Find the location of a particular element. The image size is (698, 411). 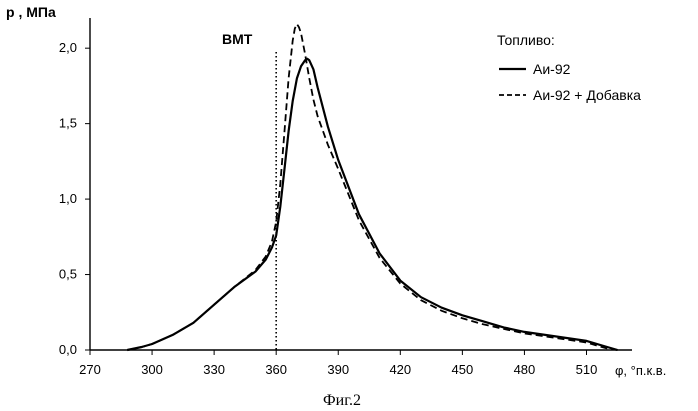

x-tick-label: 480 is located at coordinates (525, 369).